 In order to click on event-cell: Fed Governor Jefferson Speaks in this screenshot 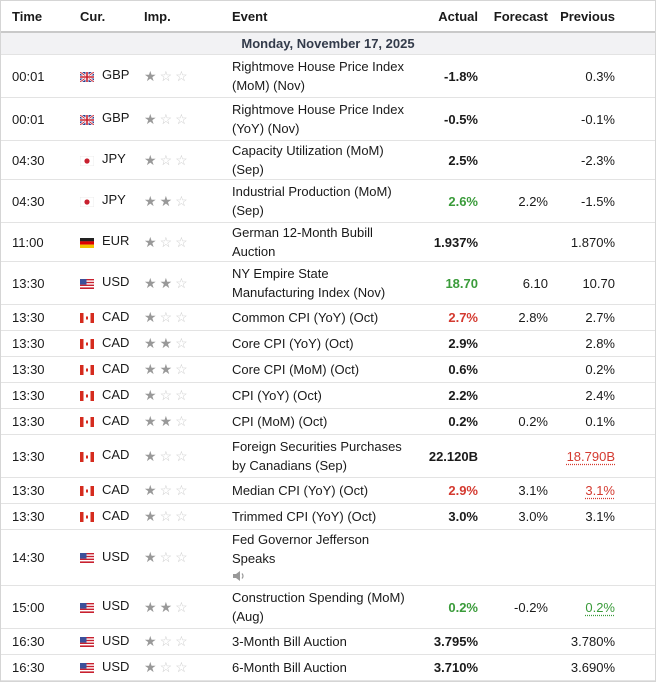, I will do `click(323, 558)`.